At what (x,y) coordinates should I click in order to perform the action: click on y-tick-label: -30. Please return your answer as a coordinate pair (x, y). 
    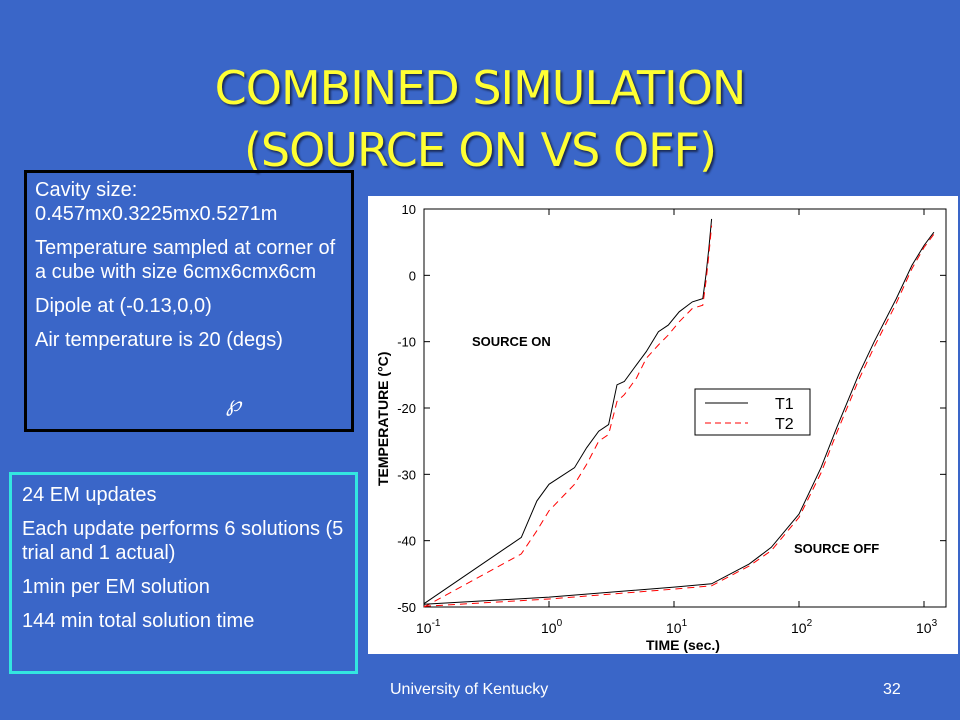
    Looking at the image, I should click on (406, 474).